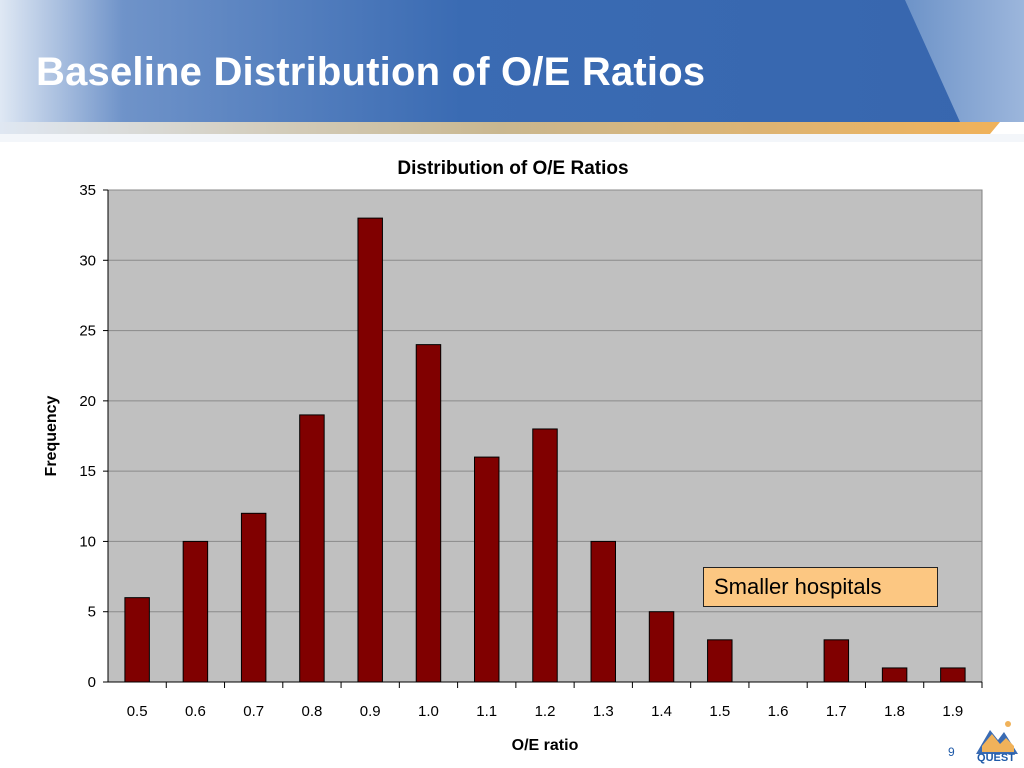 This screenshot has width=1024, height=768. I want to click on y-tick-label: 25, so click(87, 331).